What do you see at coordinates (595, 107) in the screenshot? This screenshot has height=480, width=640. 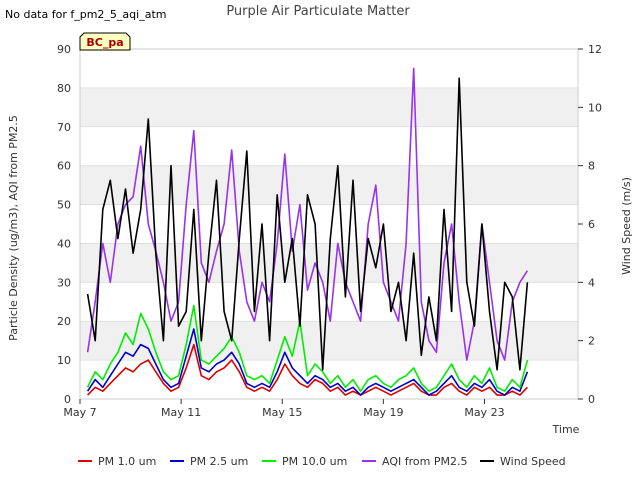 I see `y2-tick-label: 10` at bounding box center [595, 107].